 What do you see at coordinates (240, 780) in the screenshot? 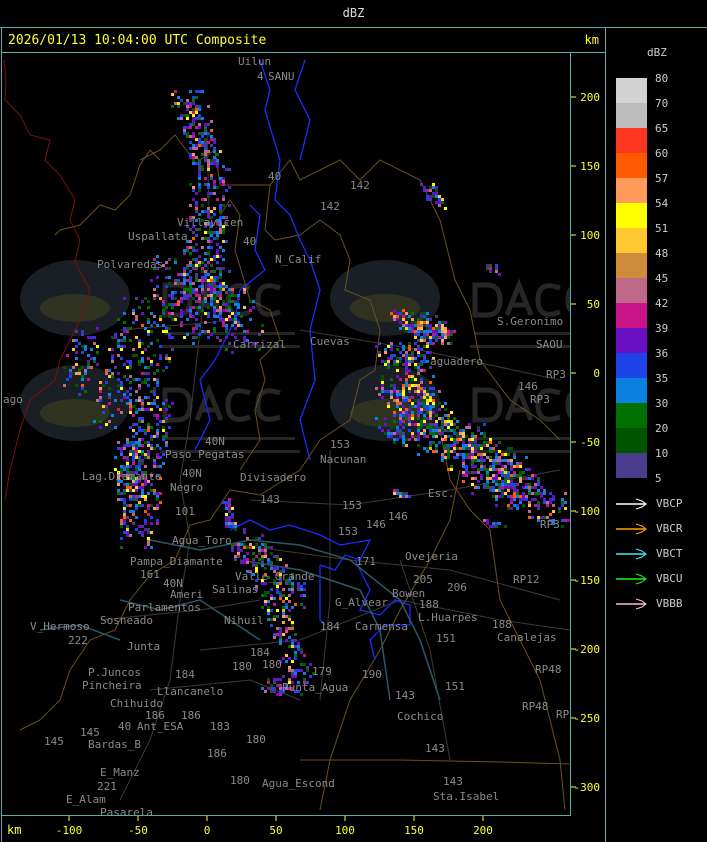
I see `map-label: 180` at bounding box center [240, 780].